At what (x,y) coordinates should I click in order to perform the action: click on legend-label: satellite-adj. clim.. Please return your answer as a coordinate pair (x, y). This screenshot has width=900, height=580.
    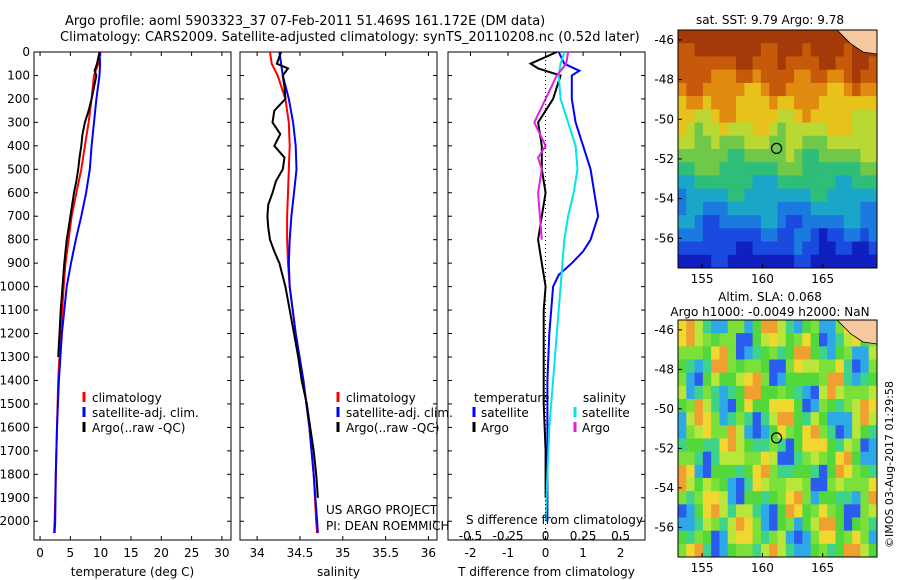
    Looking at the image, I should click on (399, 413).